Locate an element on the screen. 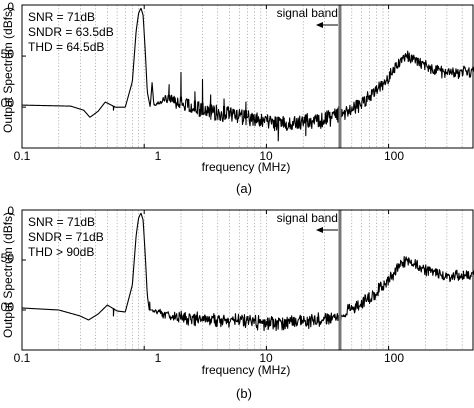 The width and height of the screenshot is (474, 408). signal-band-a: signal band is located at coordinates (309, 76).